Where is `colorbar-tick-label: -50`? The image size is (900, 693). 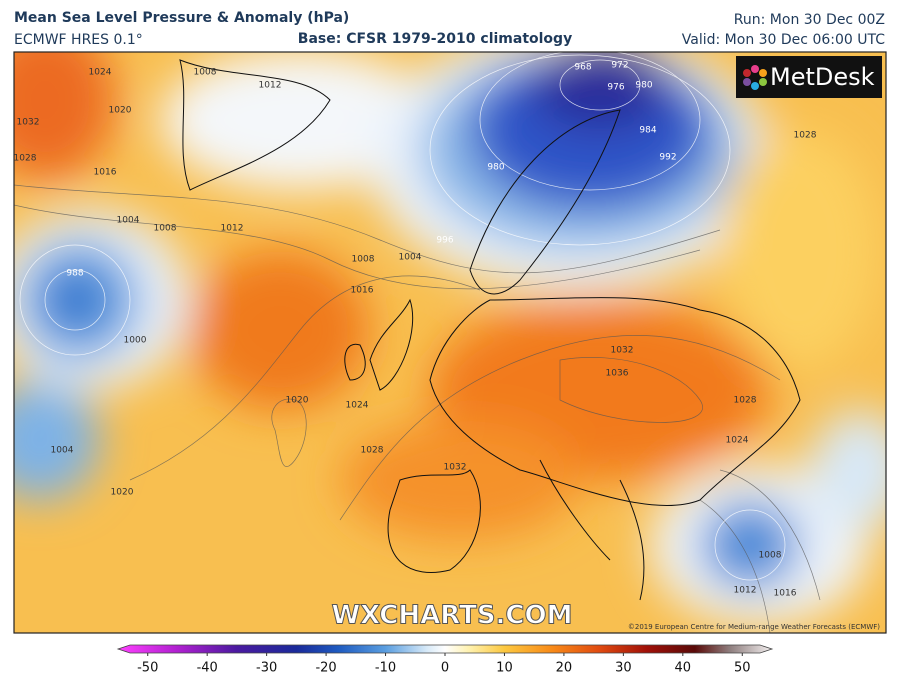 colorbar-tick-label: -50 is located at coordinates (147, 668).